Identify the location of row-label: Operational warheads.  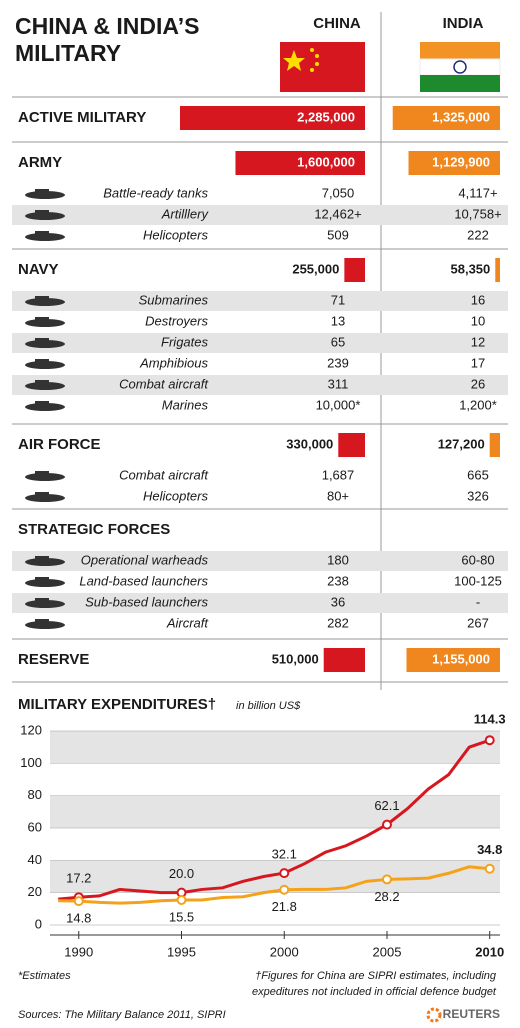
(145, 559).